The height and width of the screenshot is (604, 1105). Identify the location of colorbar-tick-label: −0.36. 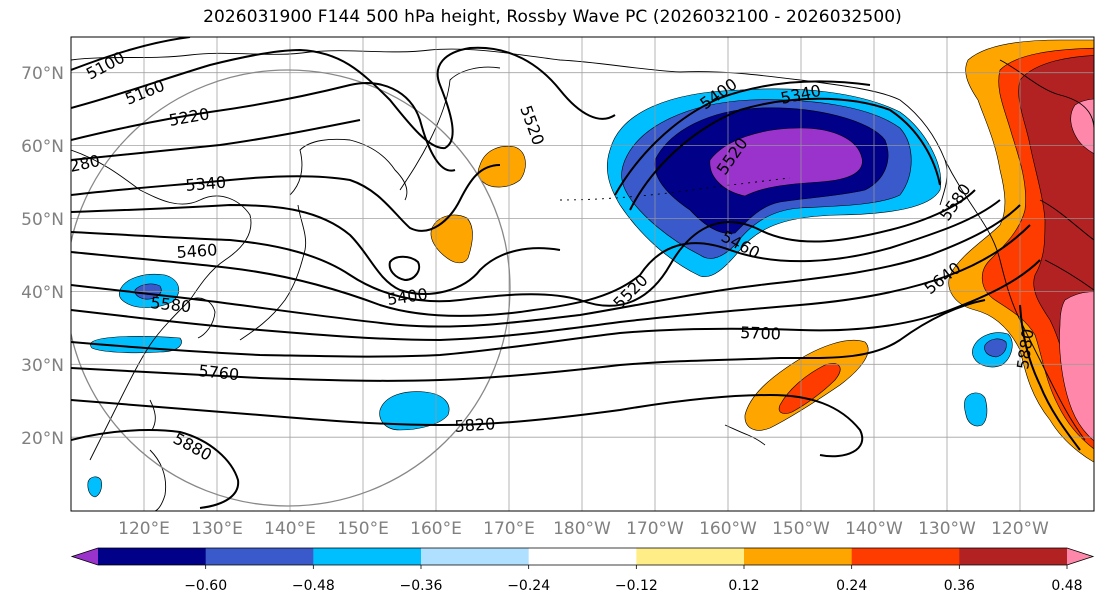
(421, 586).